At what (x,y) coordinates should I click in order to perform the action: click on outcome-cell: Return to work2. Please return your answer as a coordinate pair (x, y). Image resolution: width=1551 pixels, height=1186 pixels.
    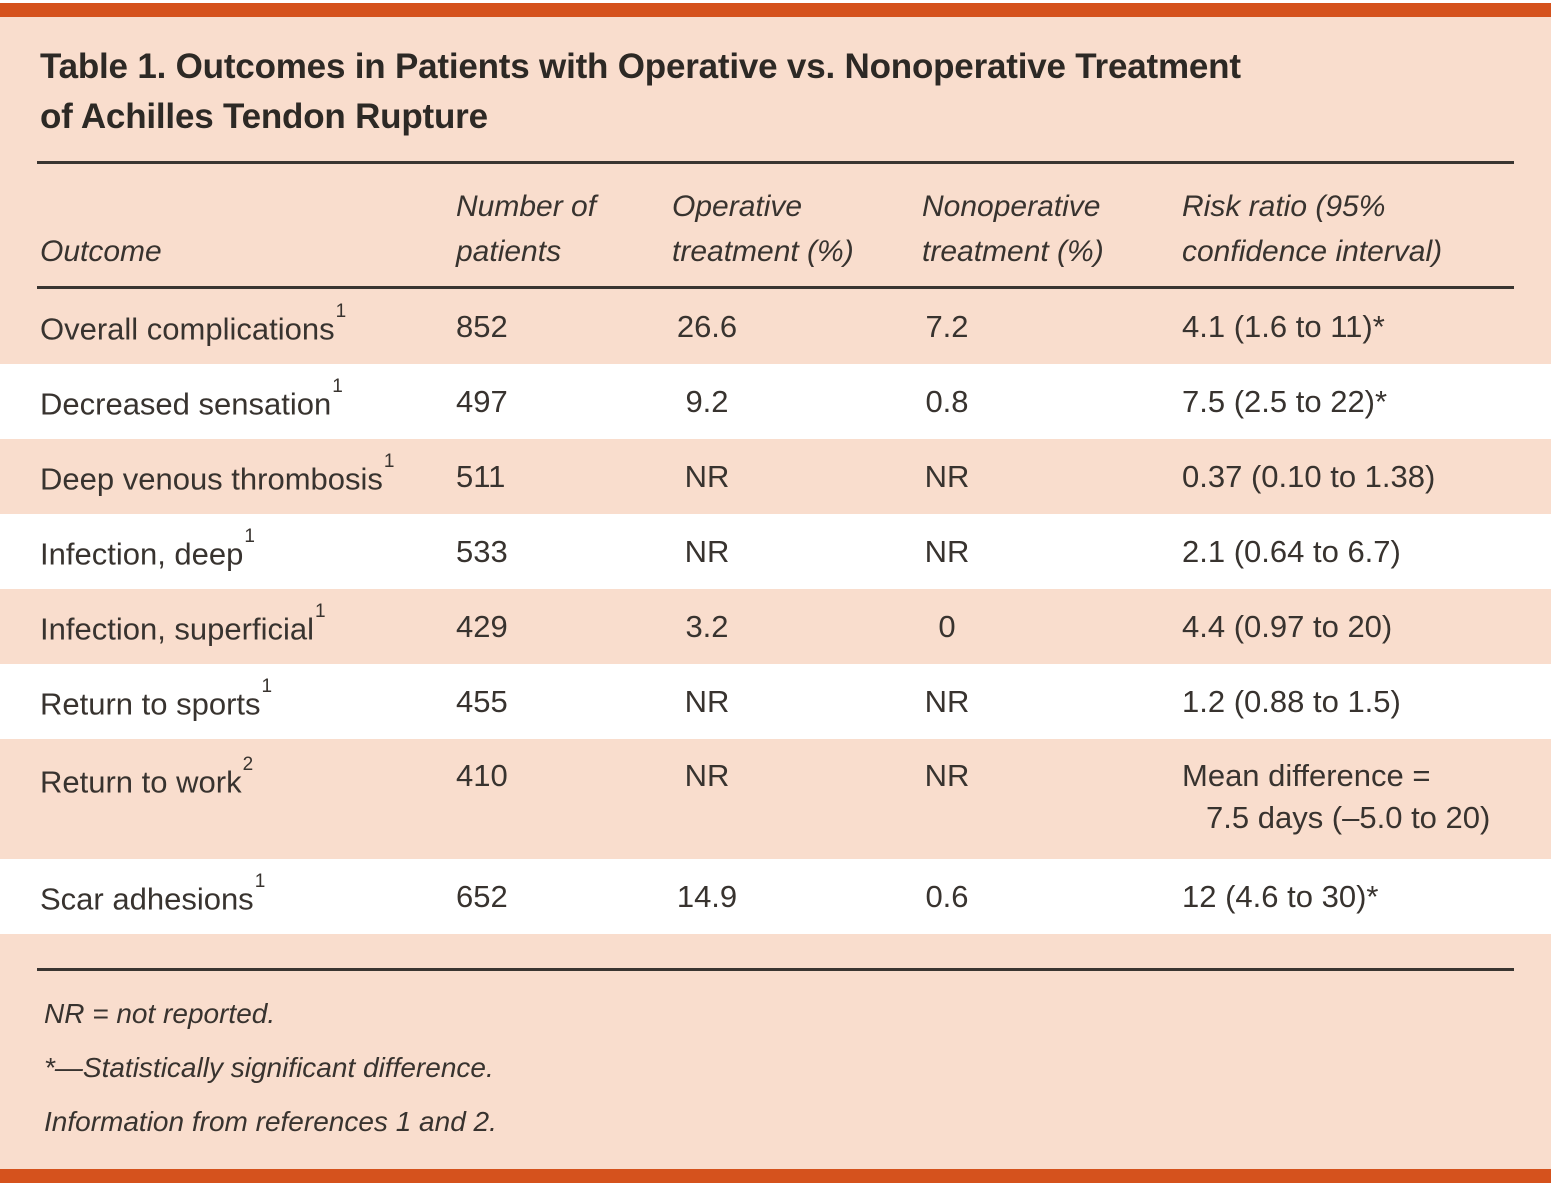
    Looking at the image, I should click on (248, 778).